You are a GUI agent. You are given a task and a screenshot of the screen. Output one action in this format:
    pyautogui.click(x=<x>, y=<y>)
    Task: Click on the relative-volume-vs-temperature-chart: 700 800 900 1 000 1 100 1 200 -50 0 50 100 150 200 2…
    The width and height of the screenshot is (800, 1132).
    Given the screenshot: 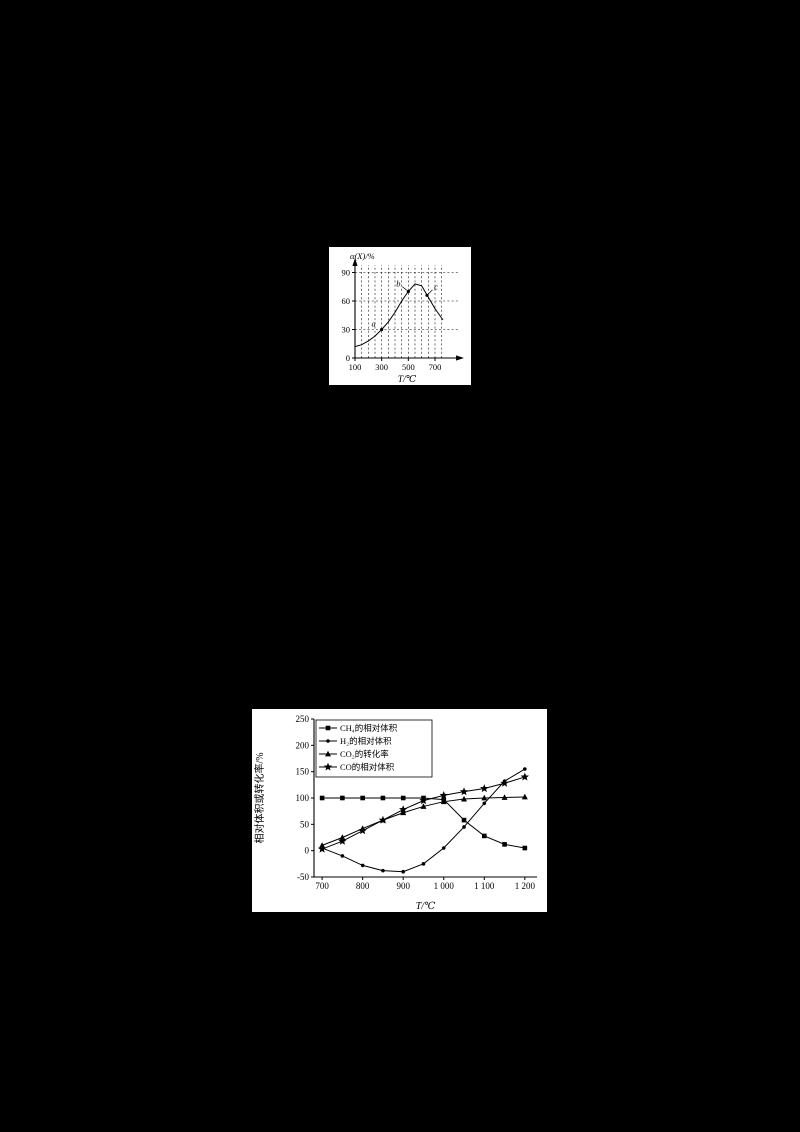 What is the action you would take?
    pyautogui.click(x=395, y=813)
    